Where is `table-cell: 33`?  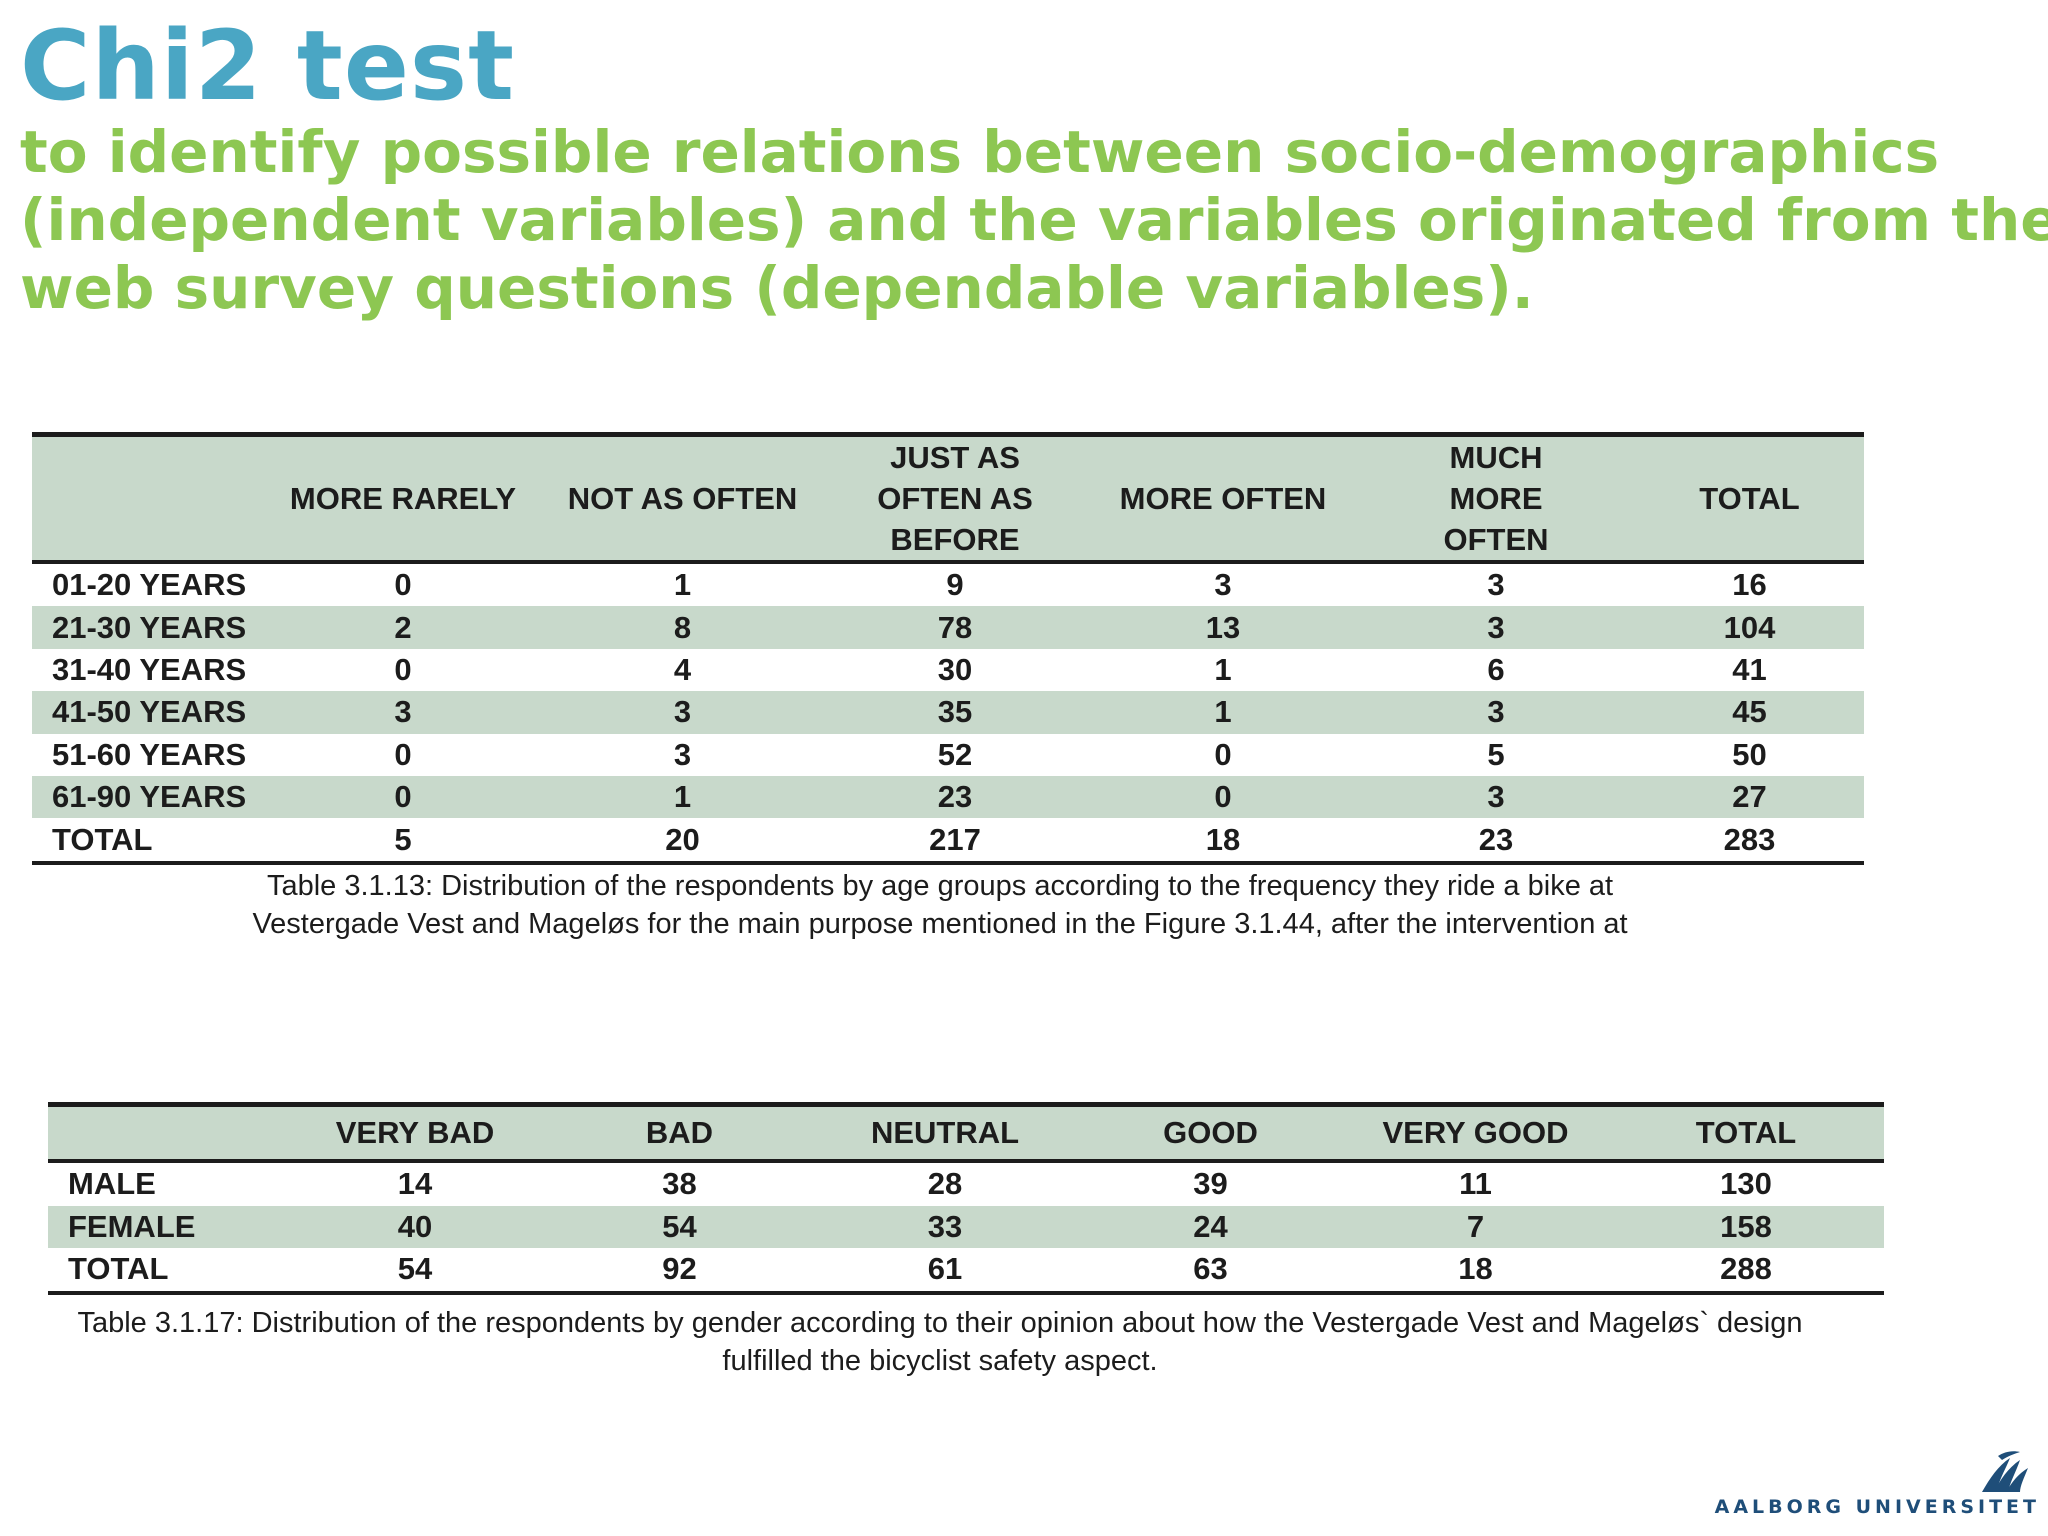 table-cell: 33 is located at coordinates (945, 1226).